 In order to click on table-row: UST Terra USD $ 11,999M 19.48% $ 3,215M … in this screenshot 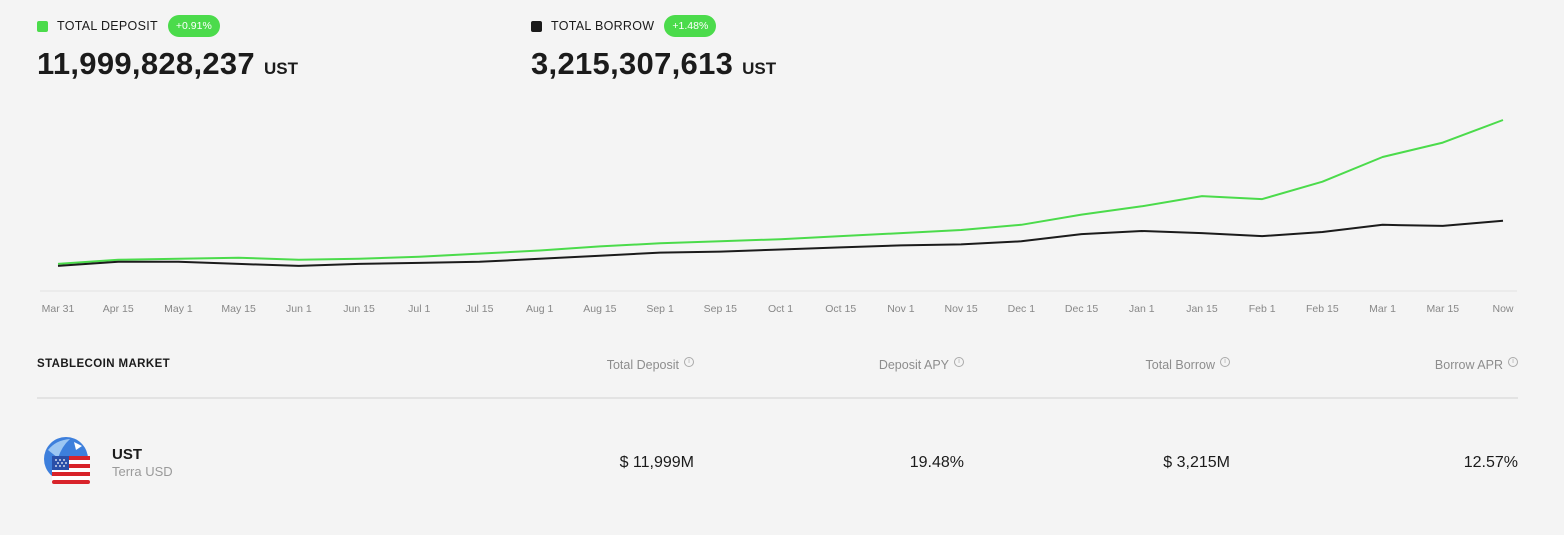, I will do `click(777, 462)`.